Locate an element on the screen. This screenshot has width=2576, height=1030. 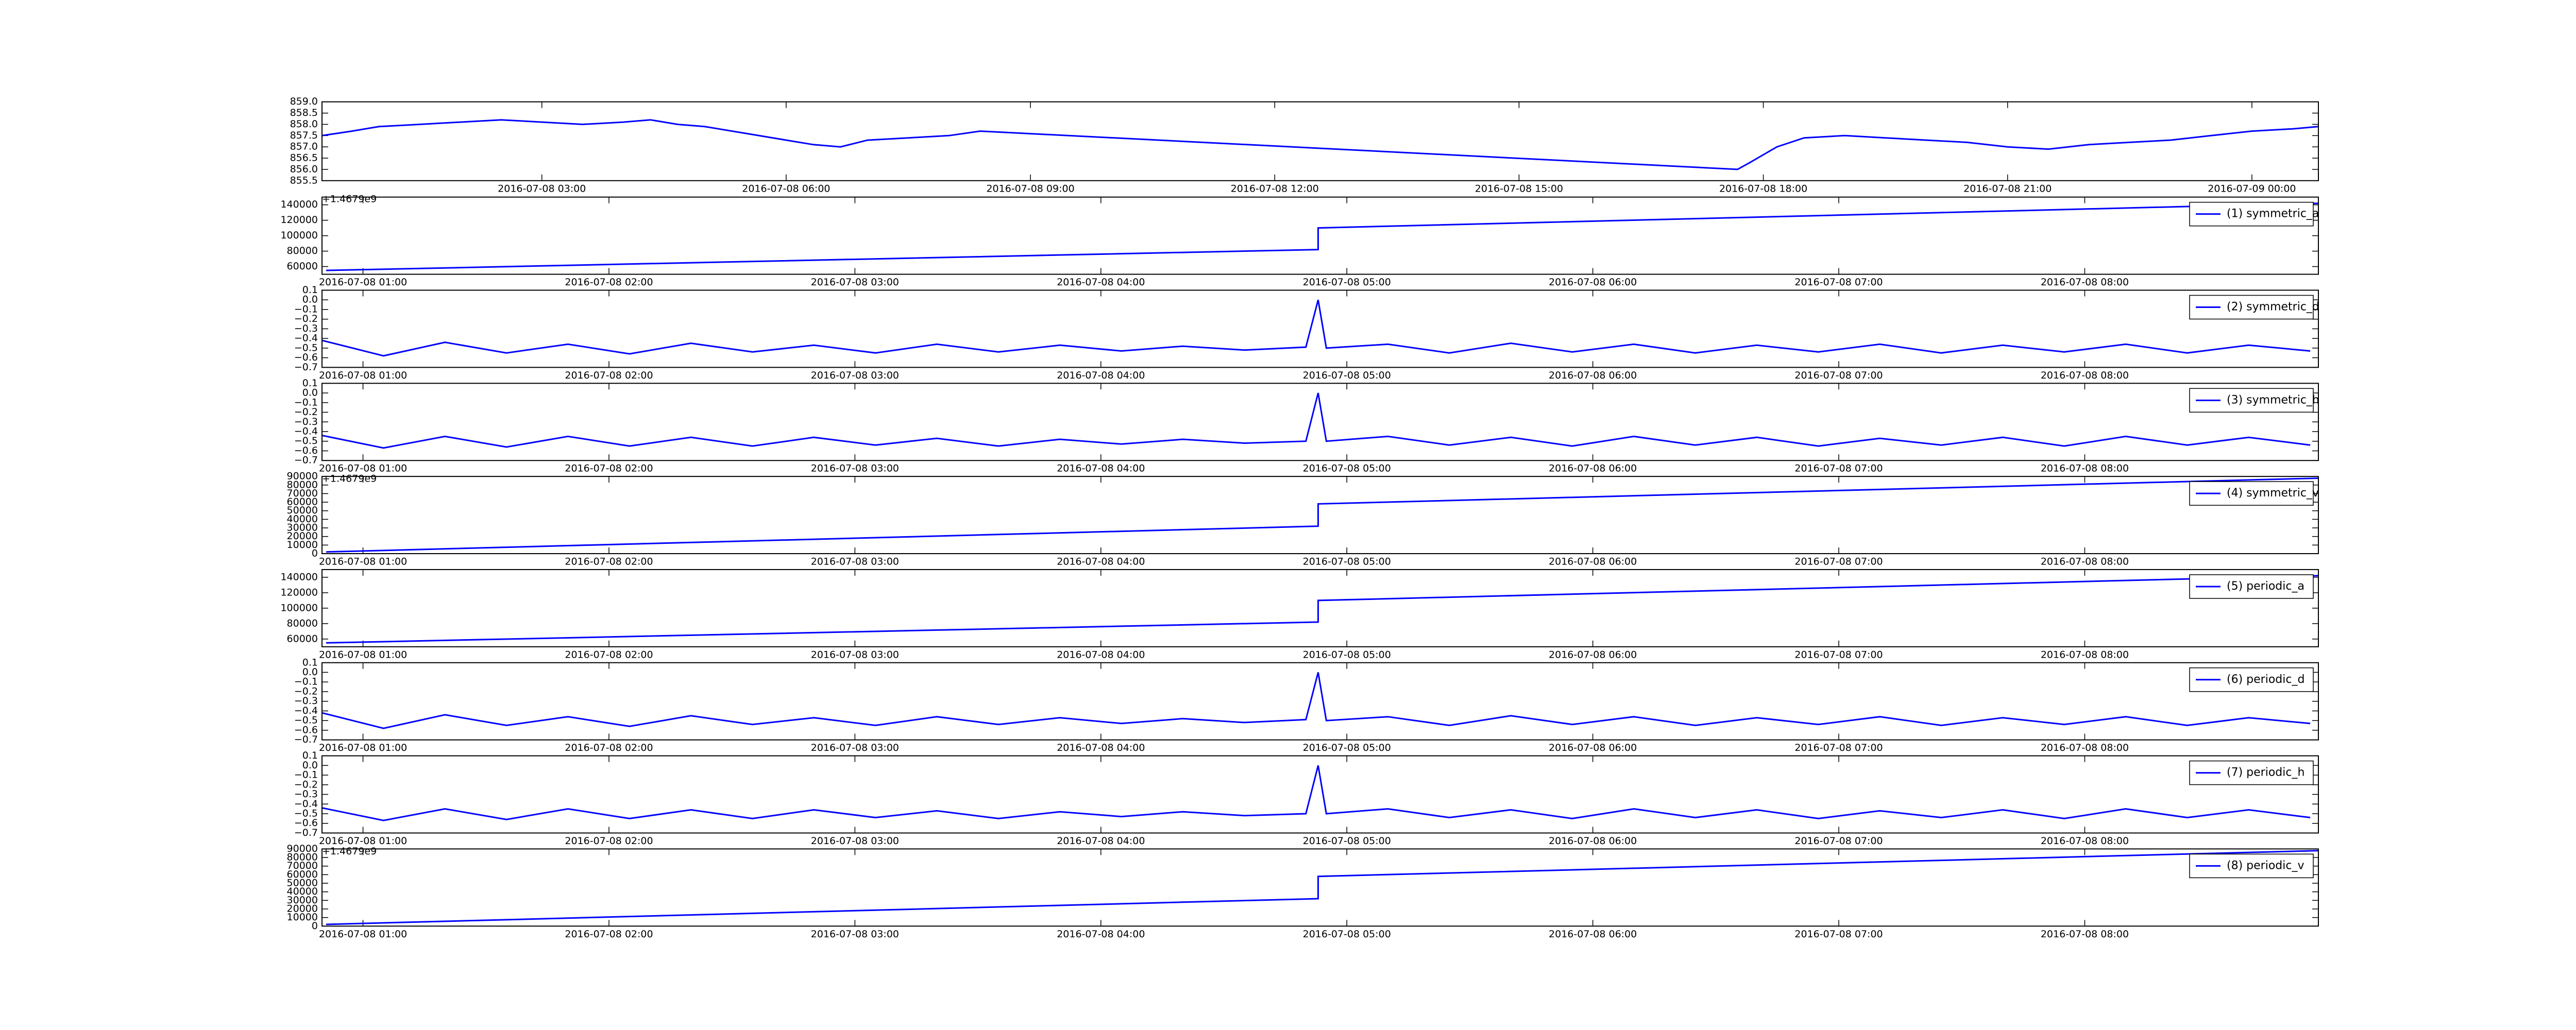
legend-label: (8) periodic_v is located at coordinates (2265, 865).